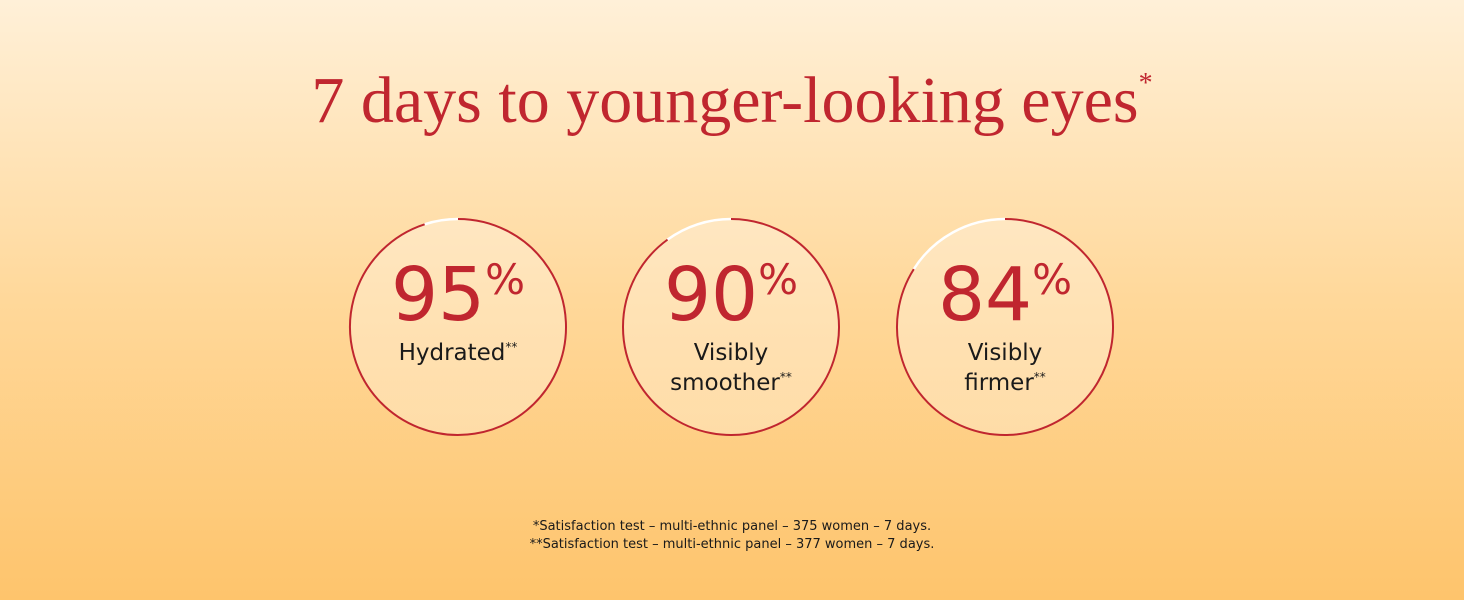 The height and width of the screenshot is (600, 1464). What do you see at coordinates (452, 353) in the screenshot?
I see `stat-label-text: Hydrated` at bounding box center [452, 353].